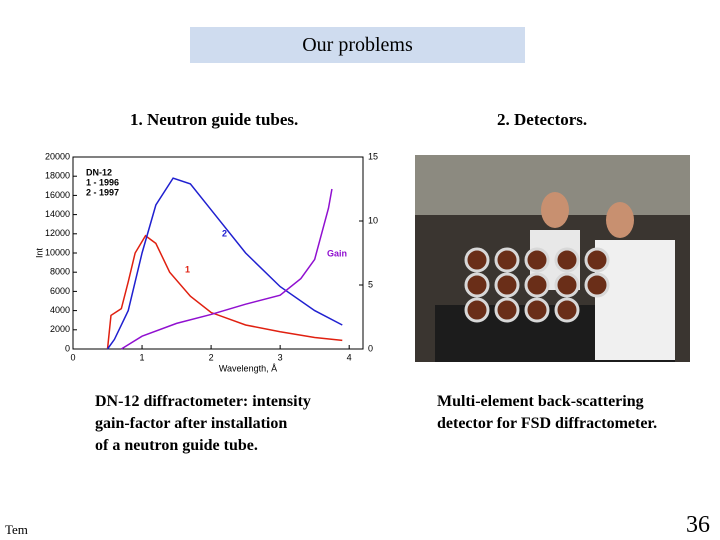 This screenshot has width=720, height=540. Describe the element at coordinates (72, 357) in the screenshot. I see `x-tick-label: 0` at that location.